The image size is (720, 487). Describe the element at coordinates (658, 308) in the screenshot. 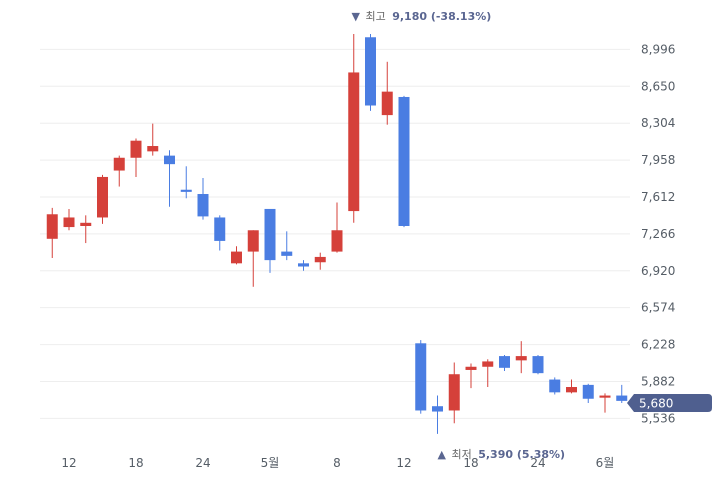

I see `y-tick-label: 6,574` at that location.